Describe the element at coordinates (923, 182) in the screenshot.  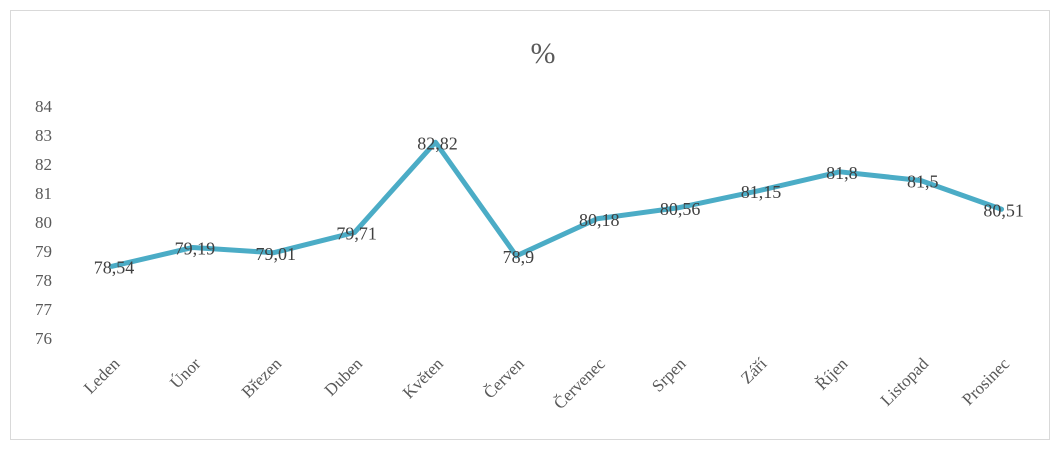
I see `data-label: 81,5` at that location.